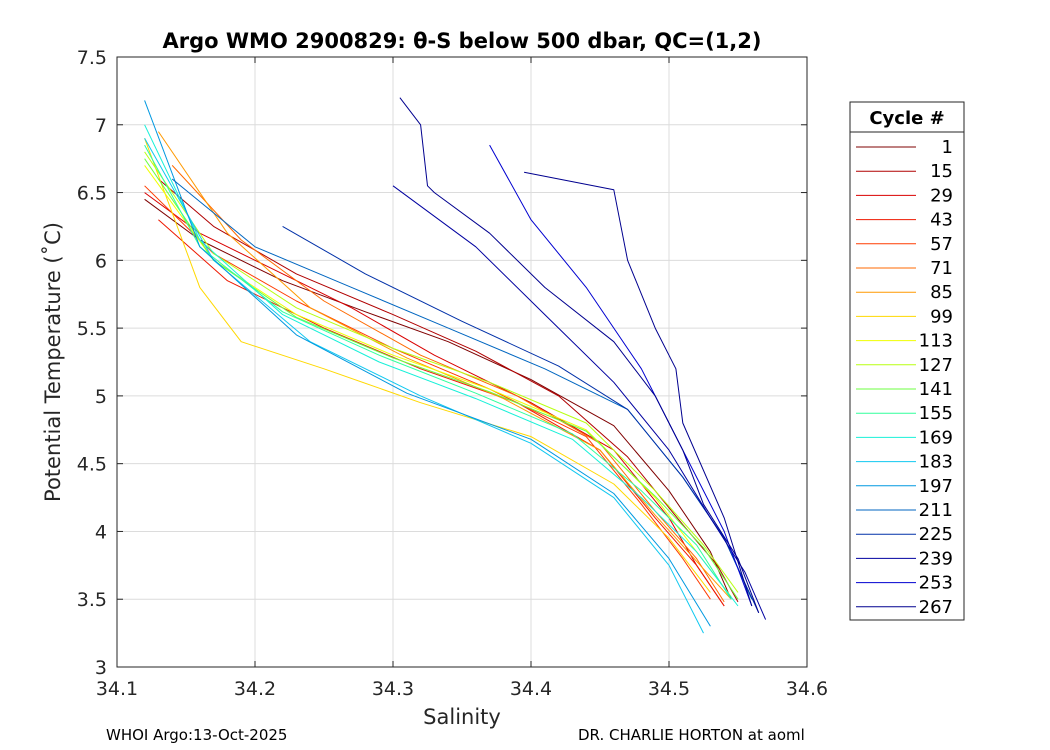 The height and width of the screenshot is (750, 1050). Describe the element at coordinates (941, 220) in the screenshot. I see `legend-label-43: 43` at that location.